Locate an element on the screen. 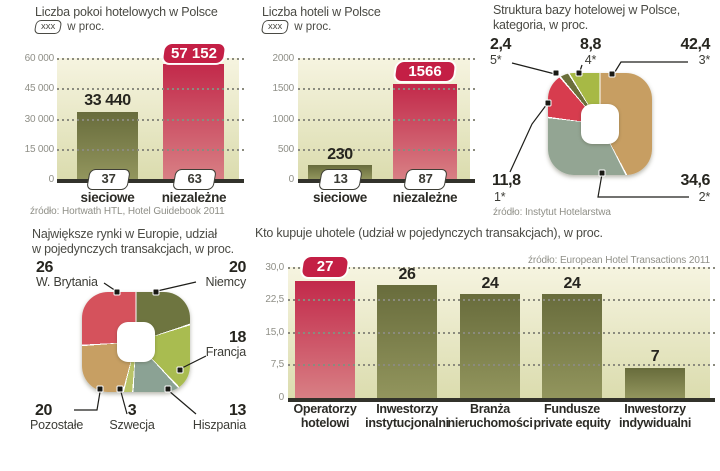 The width and height of the screenshot is (720, 471). chart-hotels-title: Liczba hoteli w Polsce is located at coordinates (321, 12).